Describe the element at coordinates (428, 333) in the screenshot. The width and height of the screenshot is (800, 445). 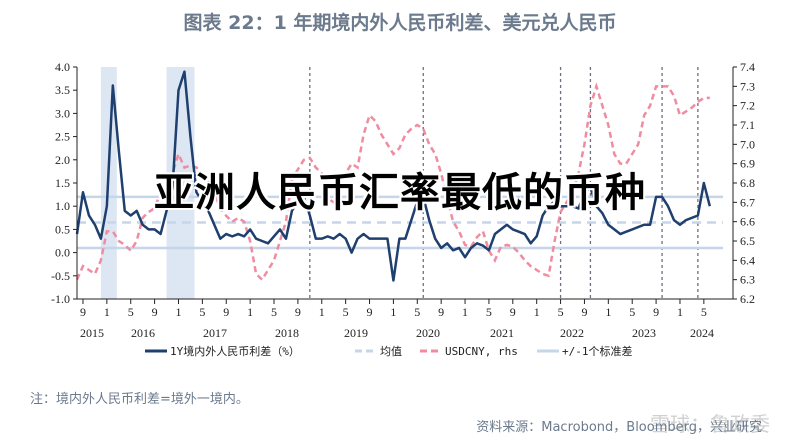
I see `x-year-label: 2020` at that location.